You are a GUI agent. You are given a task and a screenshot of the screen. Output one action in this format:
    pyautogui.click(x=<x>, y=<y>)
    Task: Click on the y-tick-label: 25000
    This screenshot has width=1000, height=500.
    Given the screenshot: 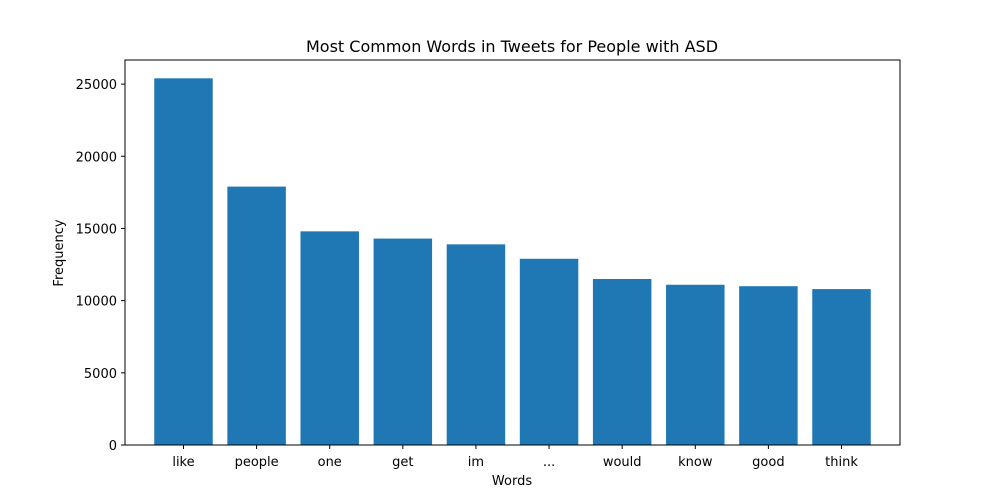 What is the action you would take?
    pyautogui.click(x=96, y=85)
    